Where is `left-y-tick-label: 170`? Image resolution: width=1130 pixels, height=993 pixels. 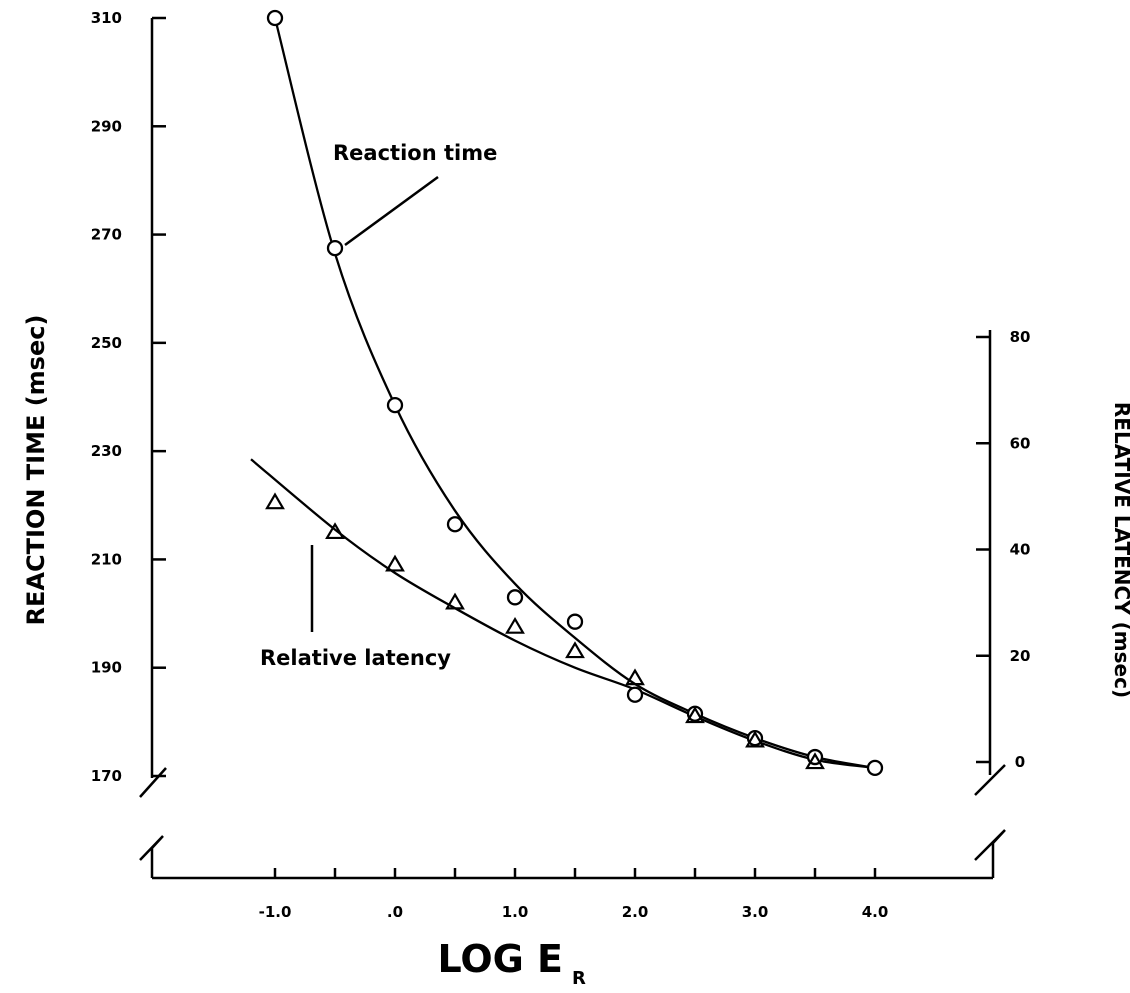 left-y-tick-label: 170 is located at coordinates (106, 776).